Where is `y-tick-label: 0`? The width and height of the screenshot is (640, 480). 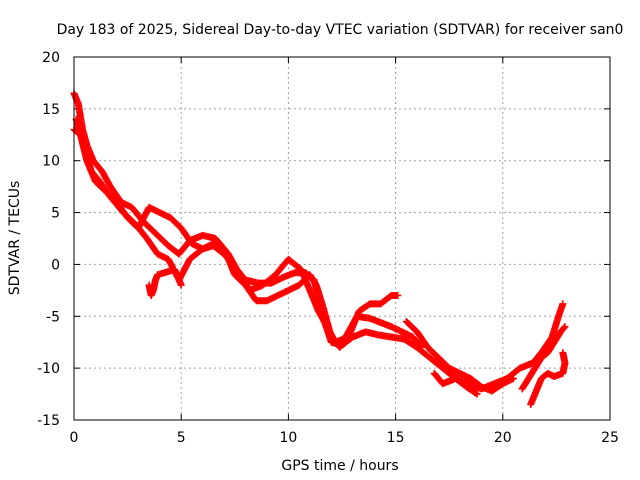 y-tick-label: 0 is located at coordinates (55, 265).